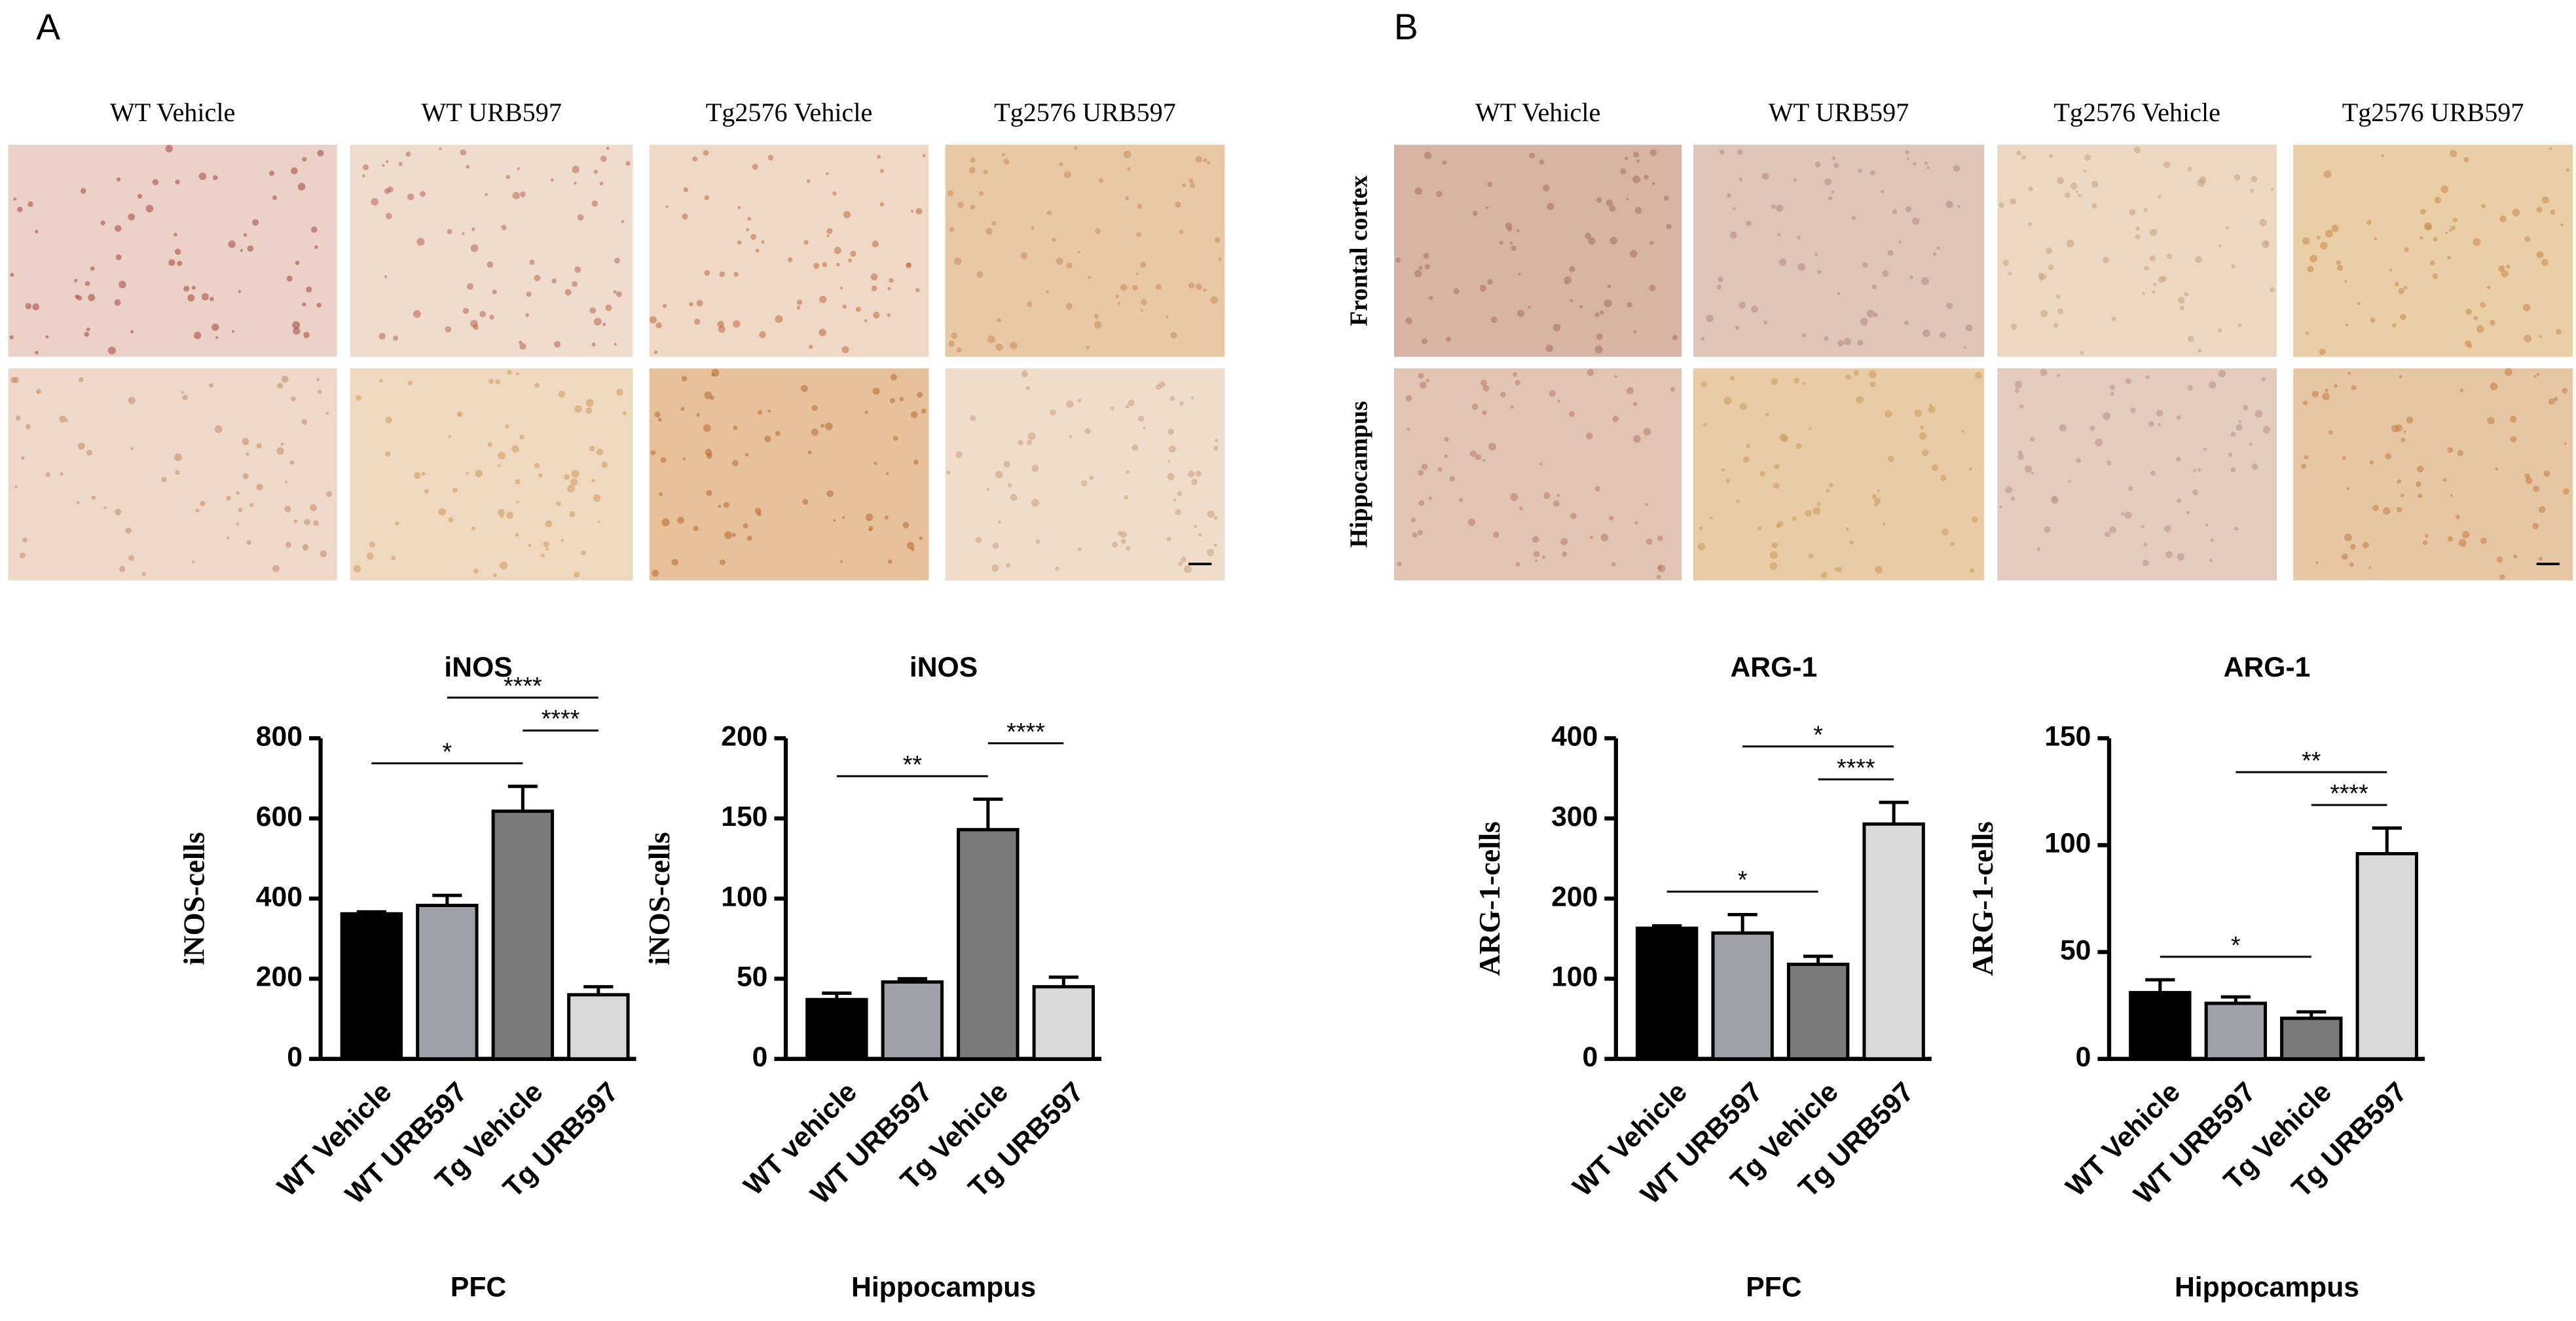 This screenshot has width=2576, height=1321. What do you see at coordinates (1537, 475) in the screenshot?
I see `micrograph-background` at bounding box center [1537, 475].